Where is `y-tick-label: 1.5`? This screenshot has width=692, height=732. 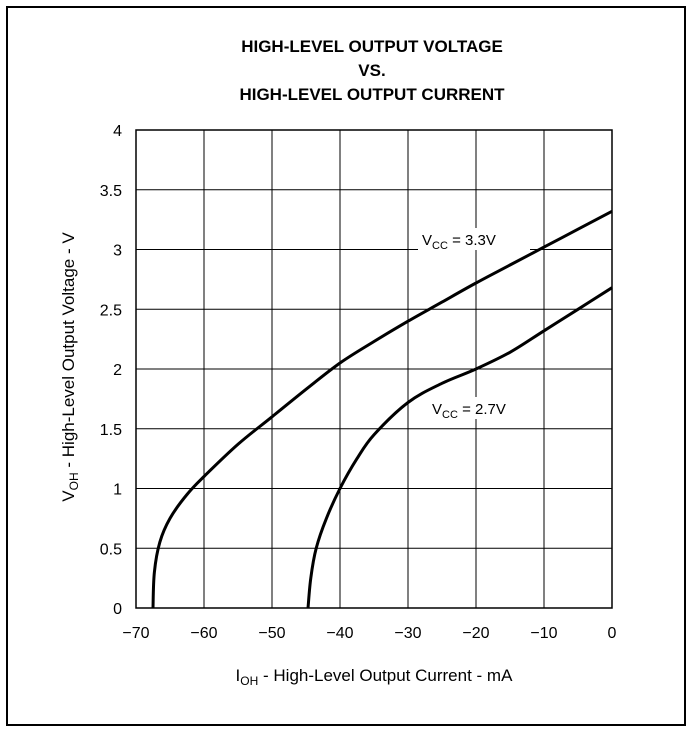
y-tick-label: 1.5 is located at coordinates (111, 430).